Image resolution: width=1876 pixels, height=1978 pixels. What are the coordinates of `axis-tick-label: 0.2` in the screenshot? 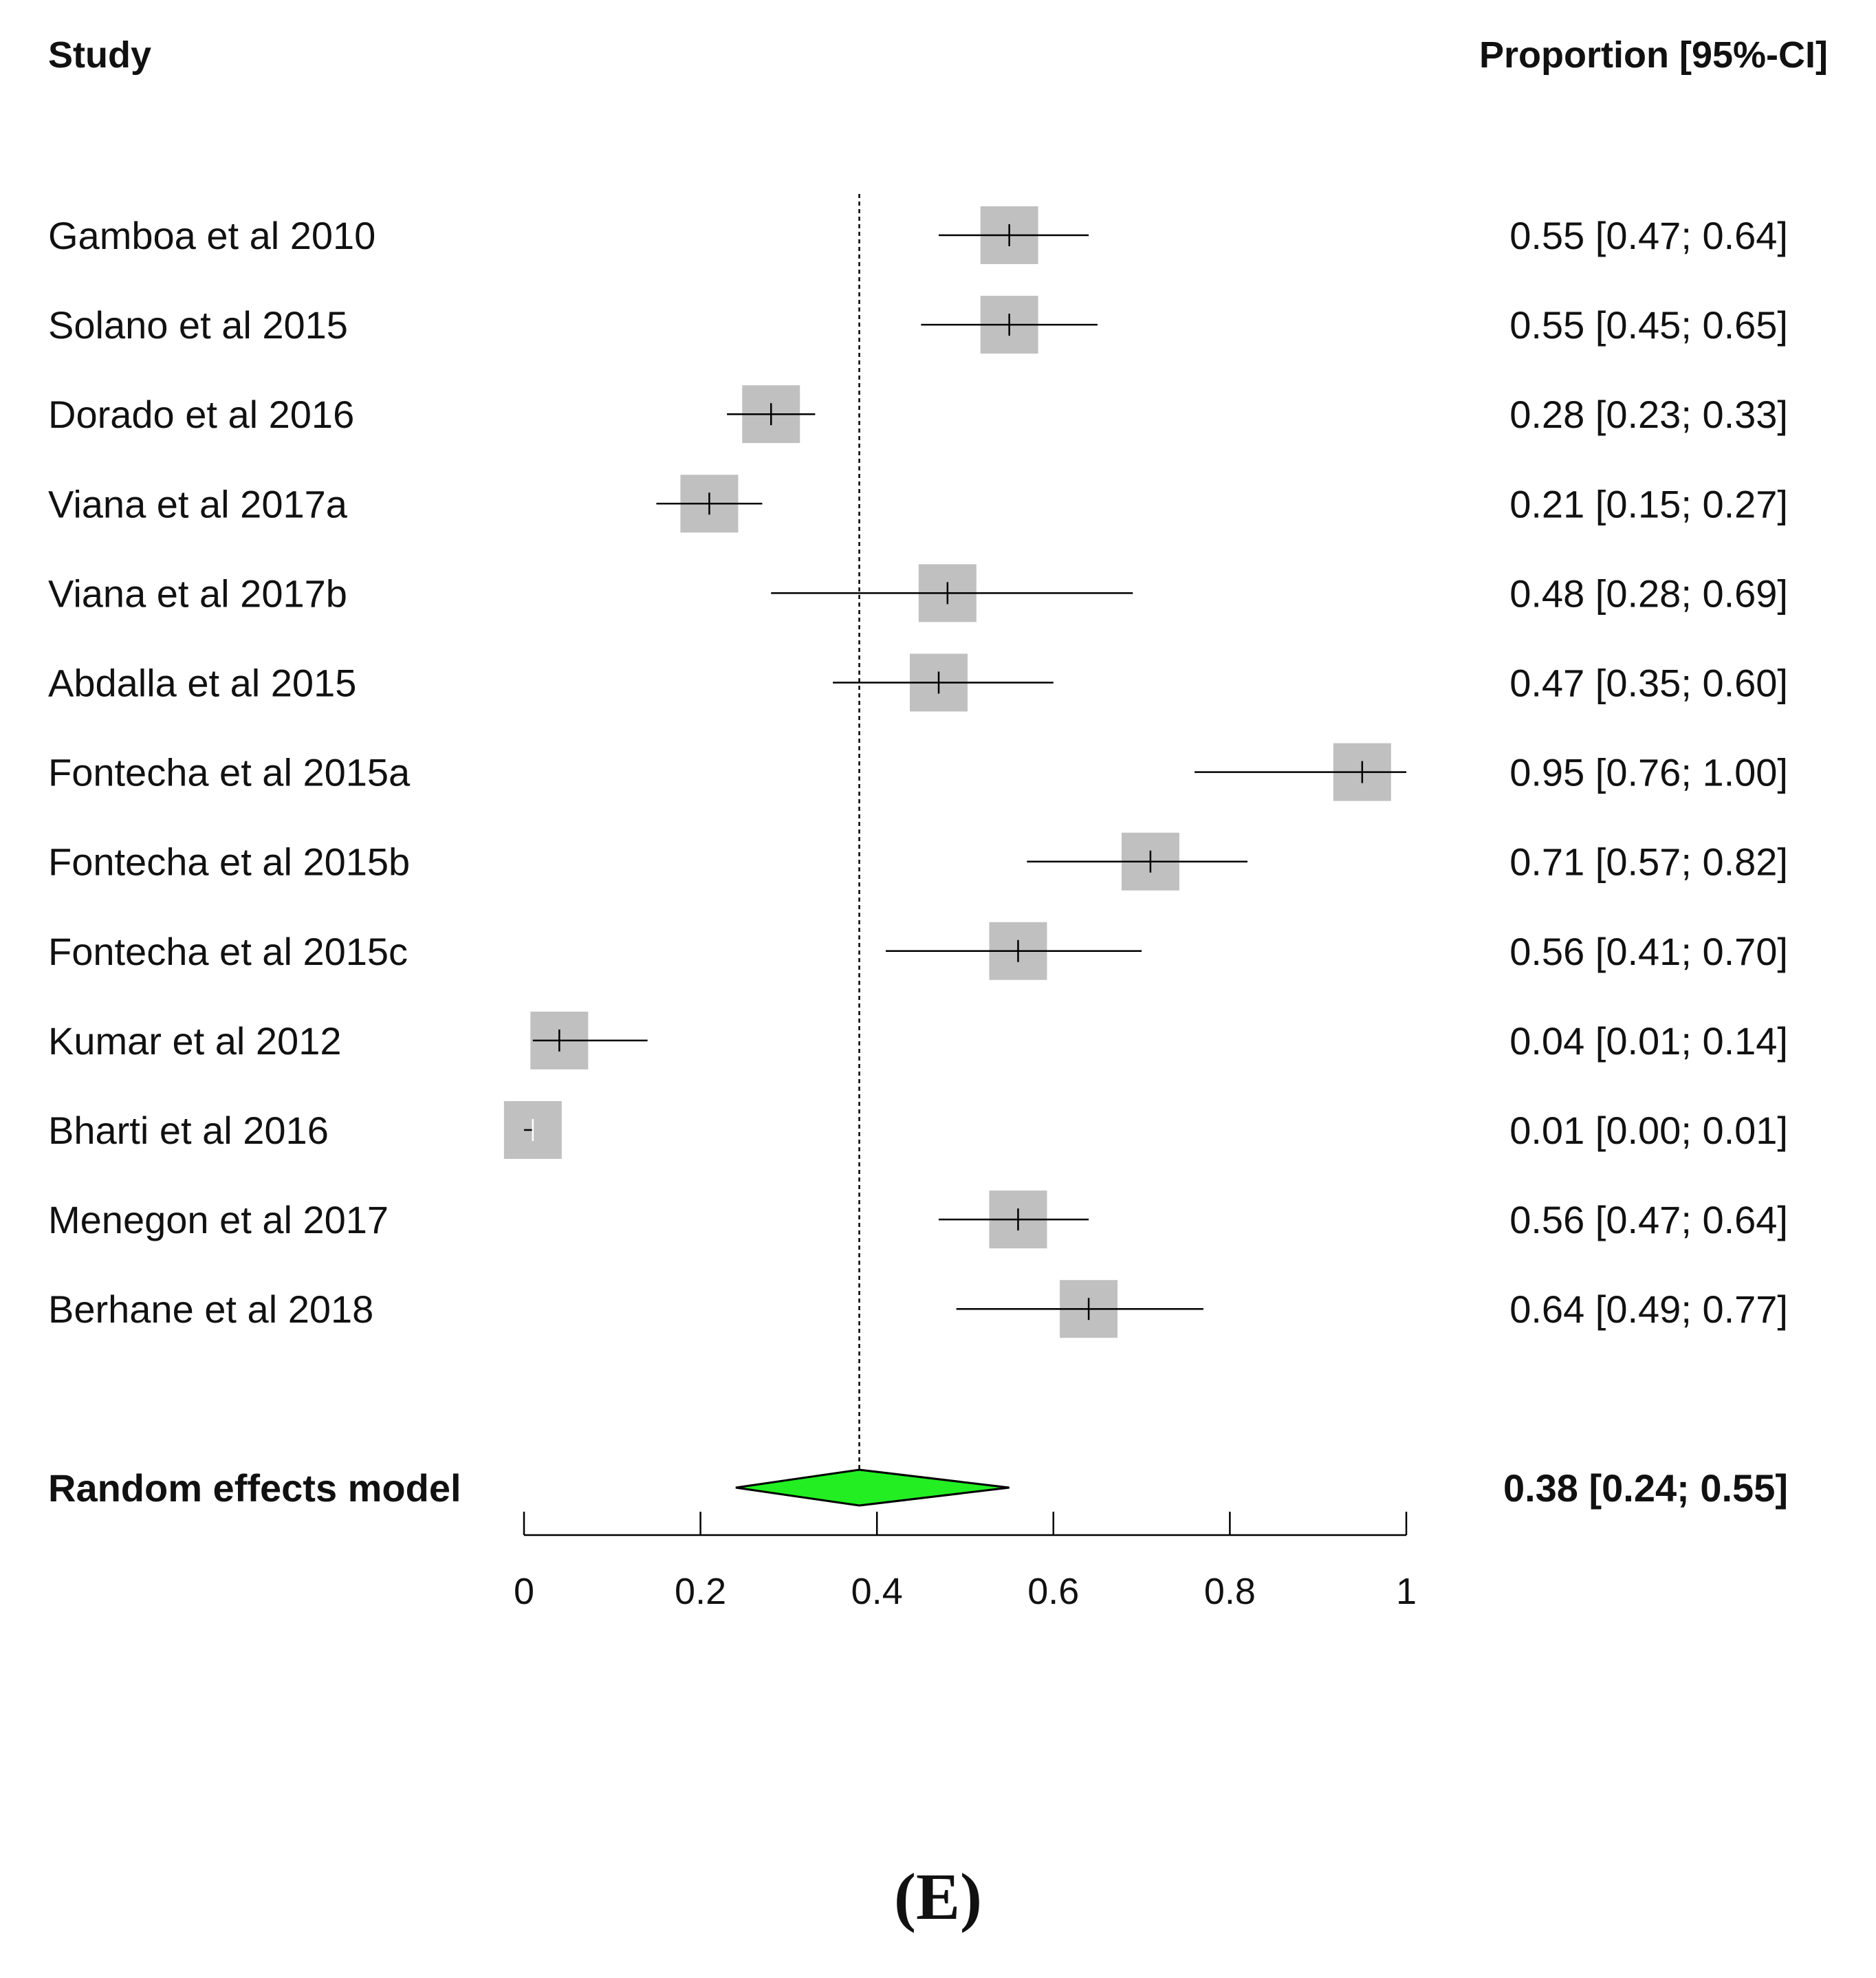 It's located at (701, 1591).